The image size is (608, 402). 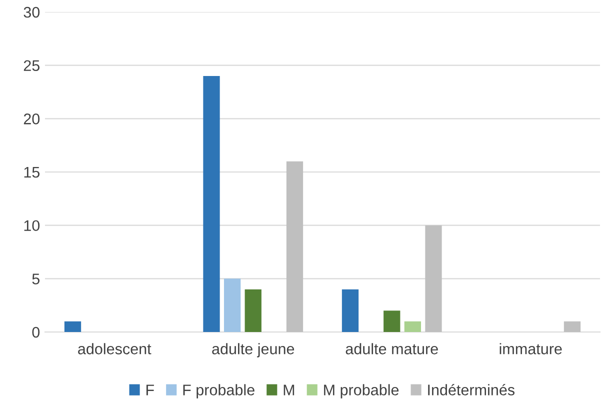 I want to click on legend-label: F probable, so click(x=218, y=391).